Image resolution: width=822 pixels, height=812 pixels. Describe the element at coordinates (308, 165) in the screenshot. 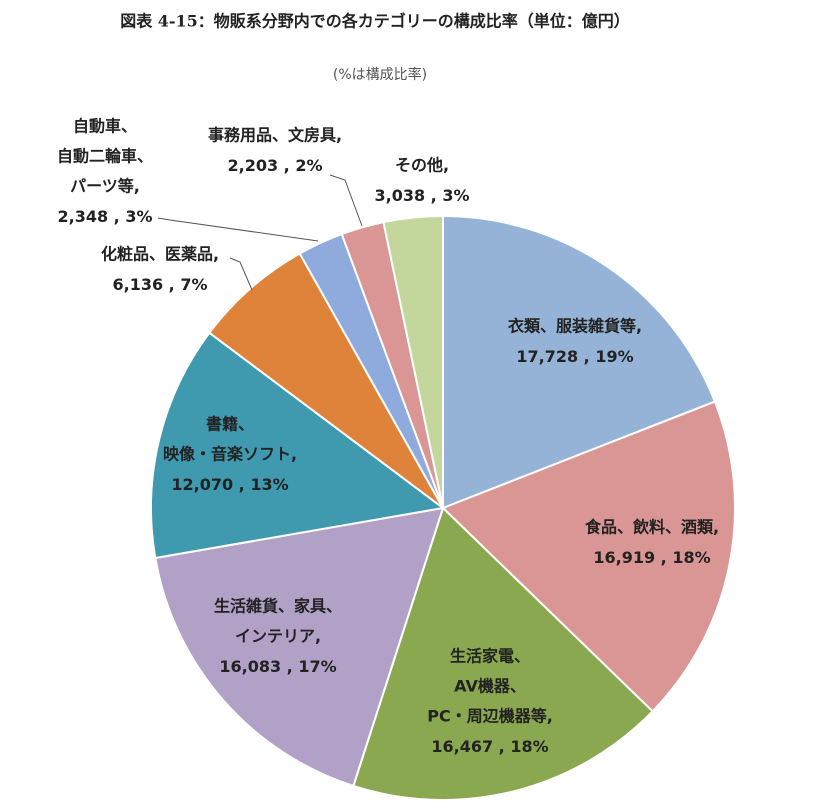

I see `percent-label: 2%` at that location.